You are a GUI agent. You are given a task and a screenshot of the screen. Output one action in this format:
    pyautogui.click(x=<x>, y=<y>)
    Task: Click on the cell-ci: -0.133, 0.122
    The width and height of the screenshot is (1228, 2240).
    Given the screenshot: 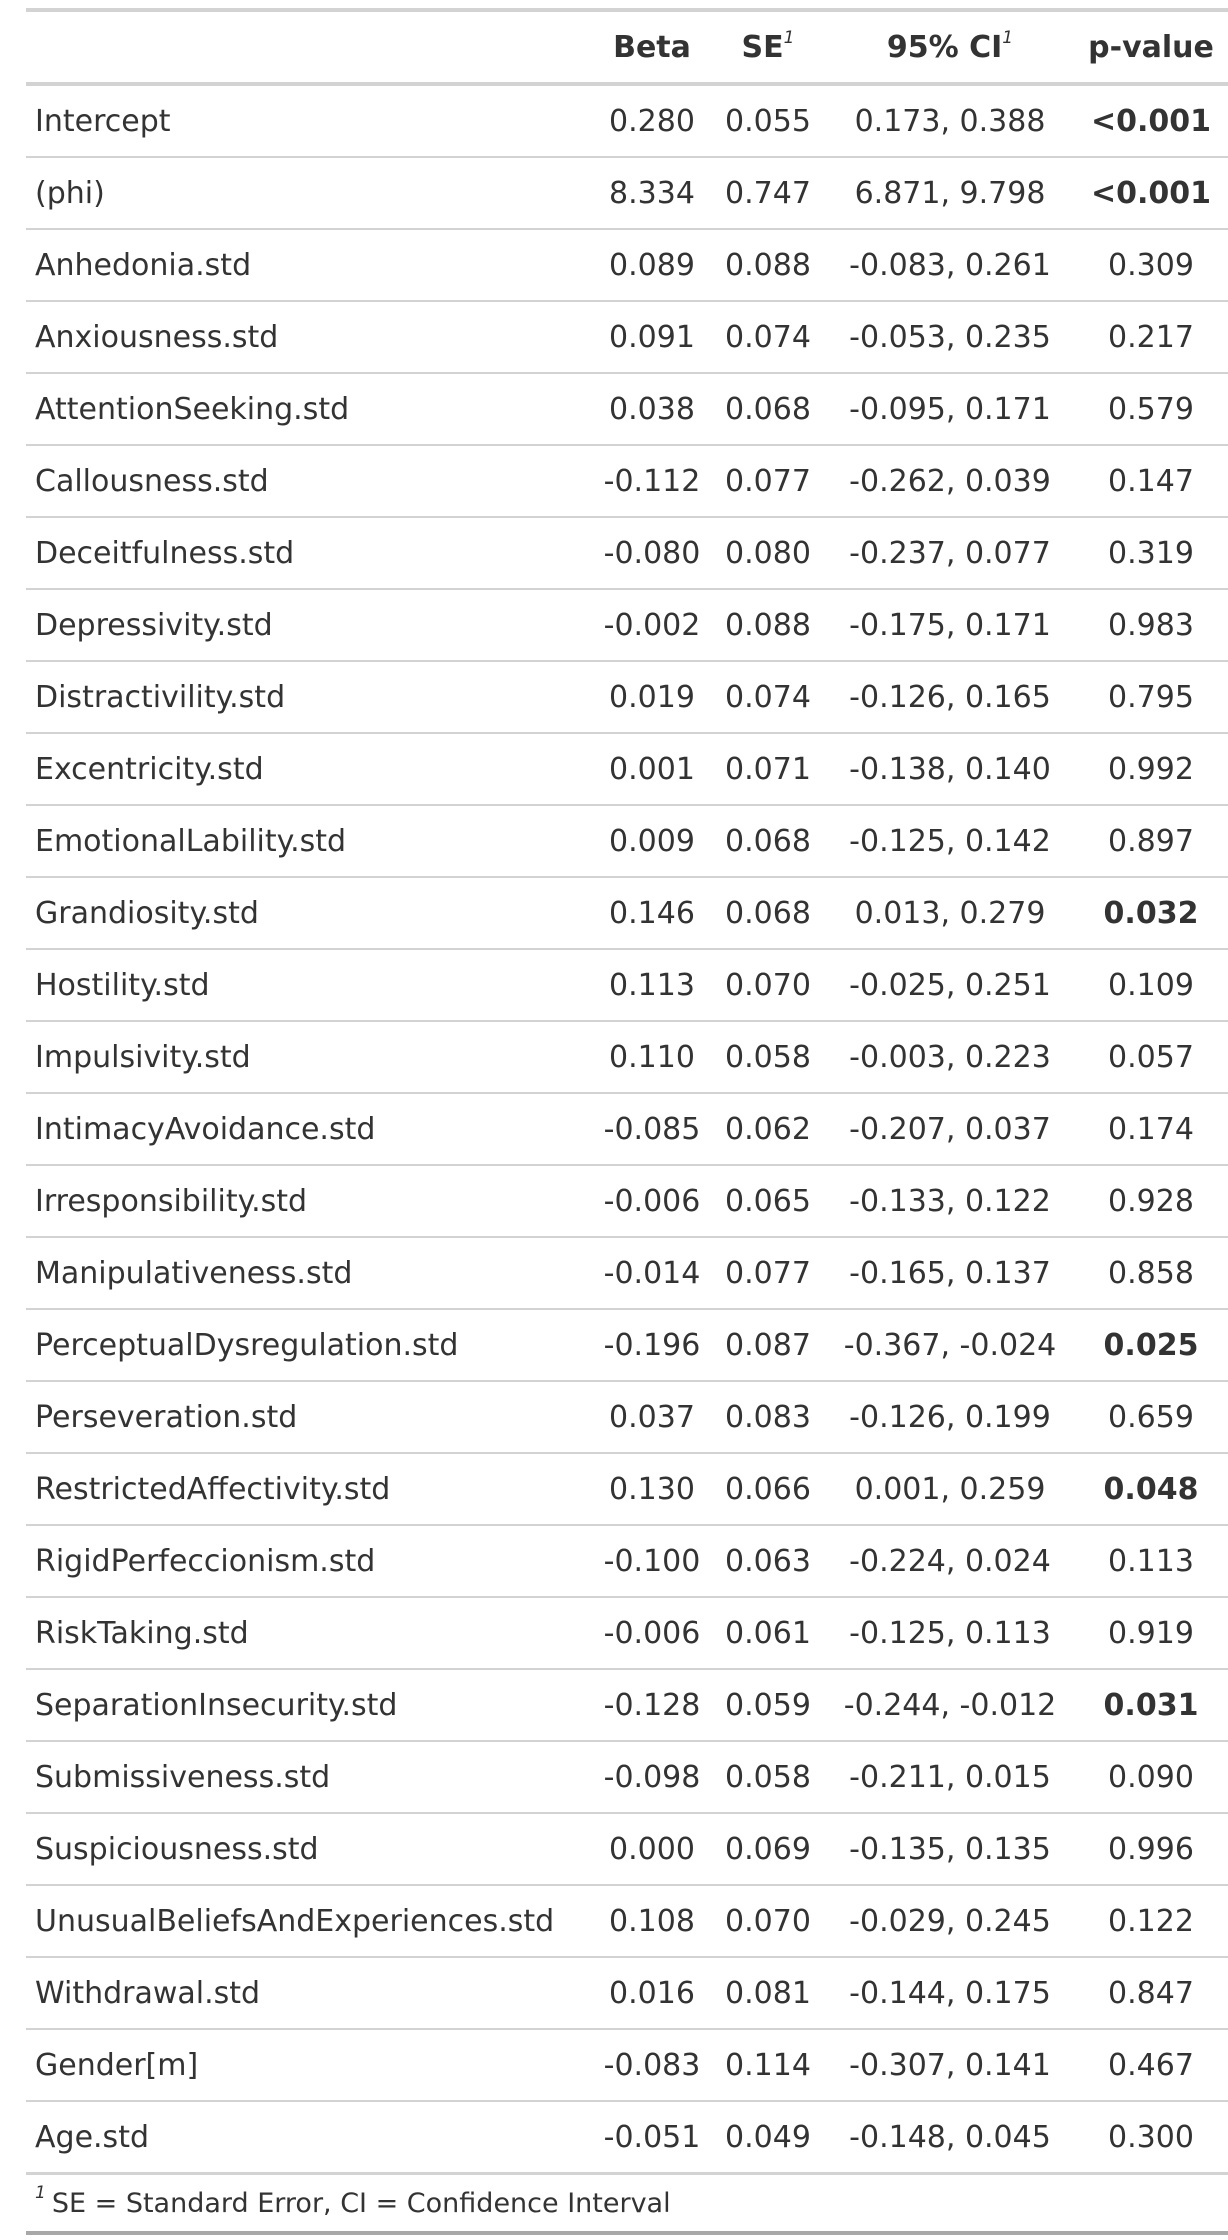 What is the action you would take?
    pyautogui.click(x=950, y=1201)
    